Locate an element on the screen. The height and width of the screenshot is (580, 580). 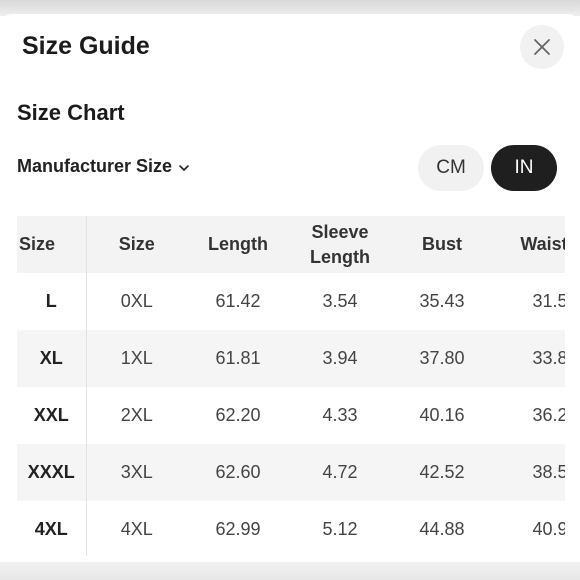
table-row: 4XL 4XL 62.99 5.12 44.88 40.94 is located at coordinates (291, 528).